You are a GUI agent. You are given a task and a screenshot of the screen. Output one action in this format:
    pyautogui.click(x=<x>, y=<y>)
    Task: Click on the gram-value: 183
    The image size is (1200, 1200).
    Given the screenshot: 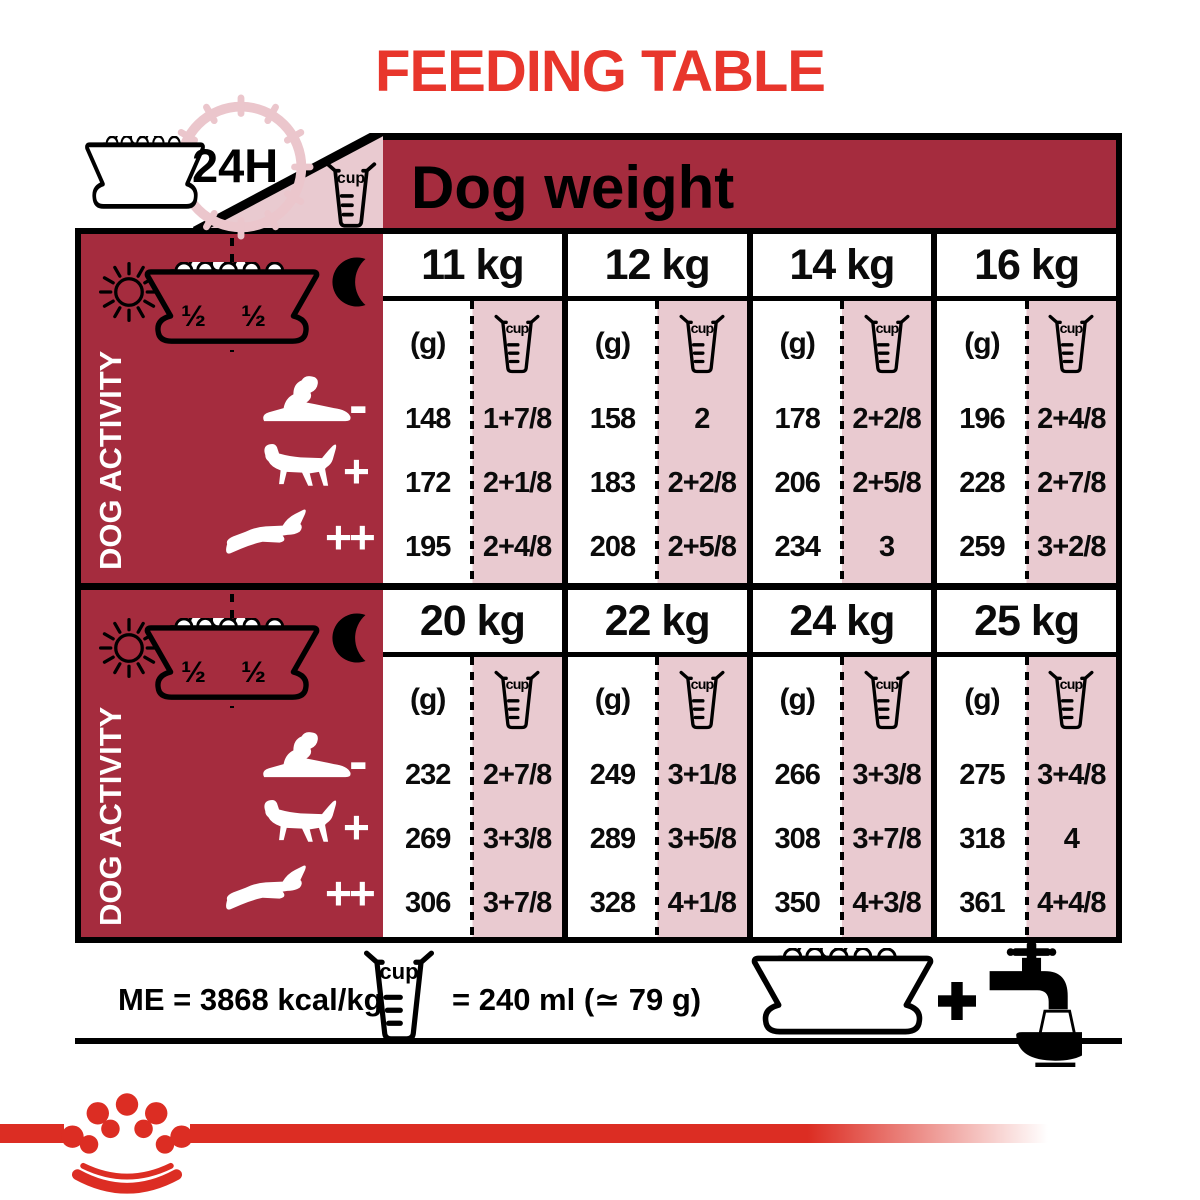 What is the action you would take?
    pyautogui.click(x=612, y=482)
    